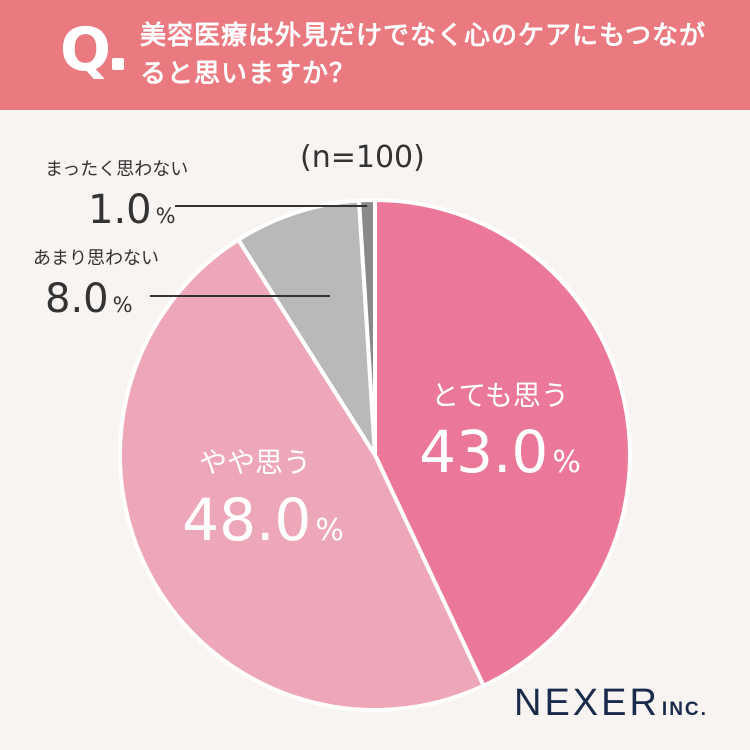 The width and height of the screenshot is (750, 750). I want to click on slice-value-1: 43.0%, so click(500, 452).